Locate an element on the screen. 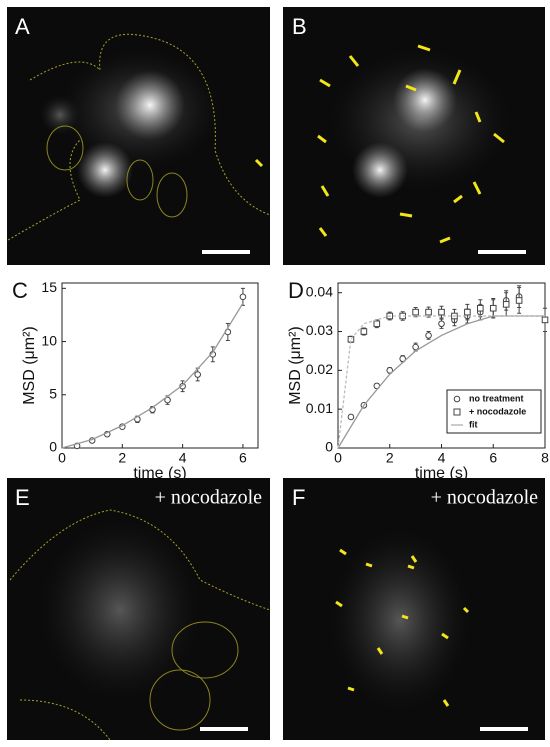  panel-label: D is located at coordinates (296, 290).